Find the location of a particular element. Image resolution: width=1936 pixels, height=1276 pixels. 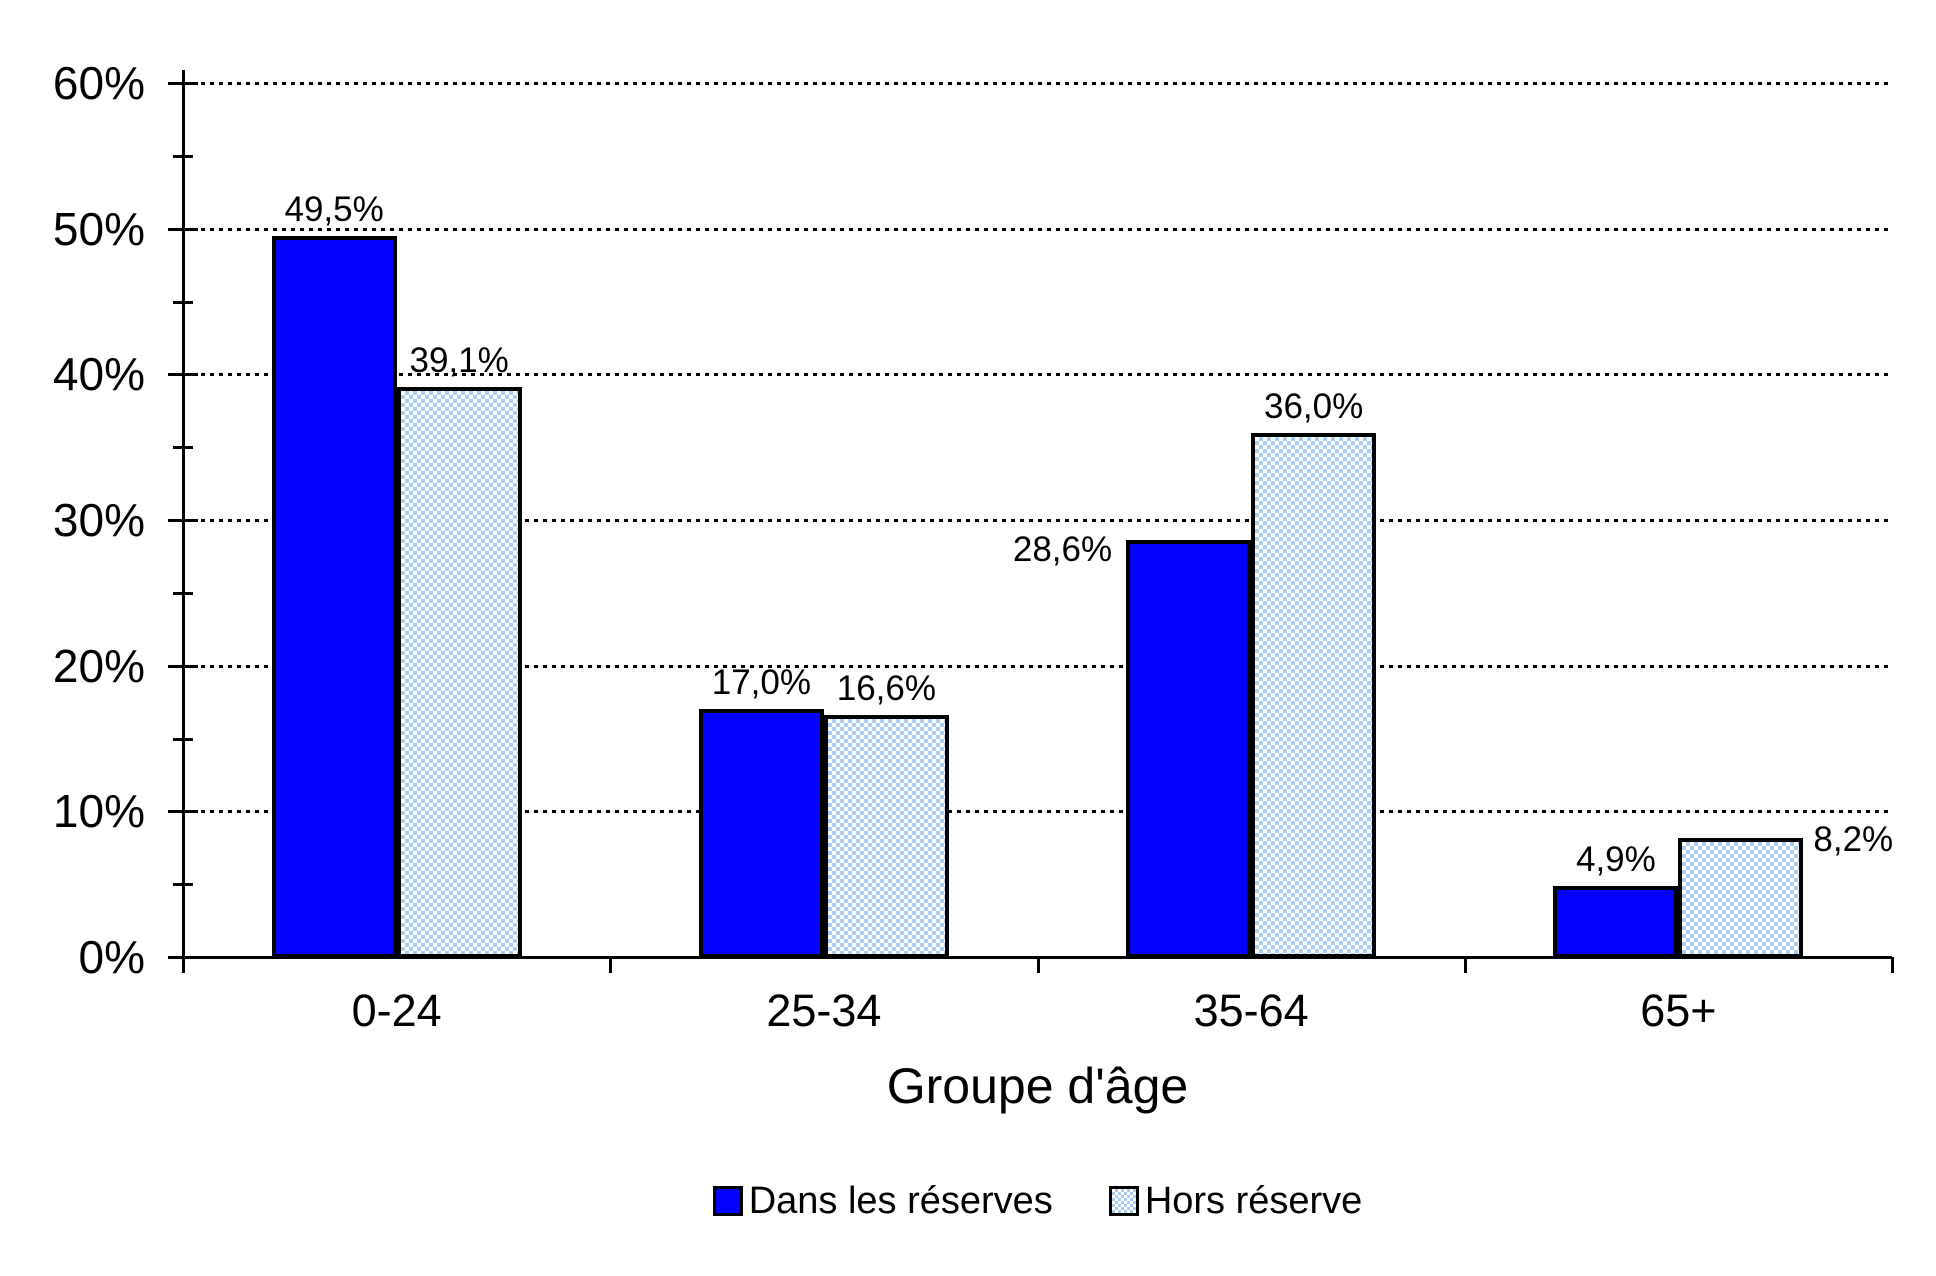

data-label-25-34-1: 16,6% is located at coordinates (886, 689).